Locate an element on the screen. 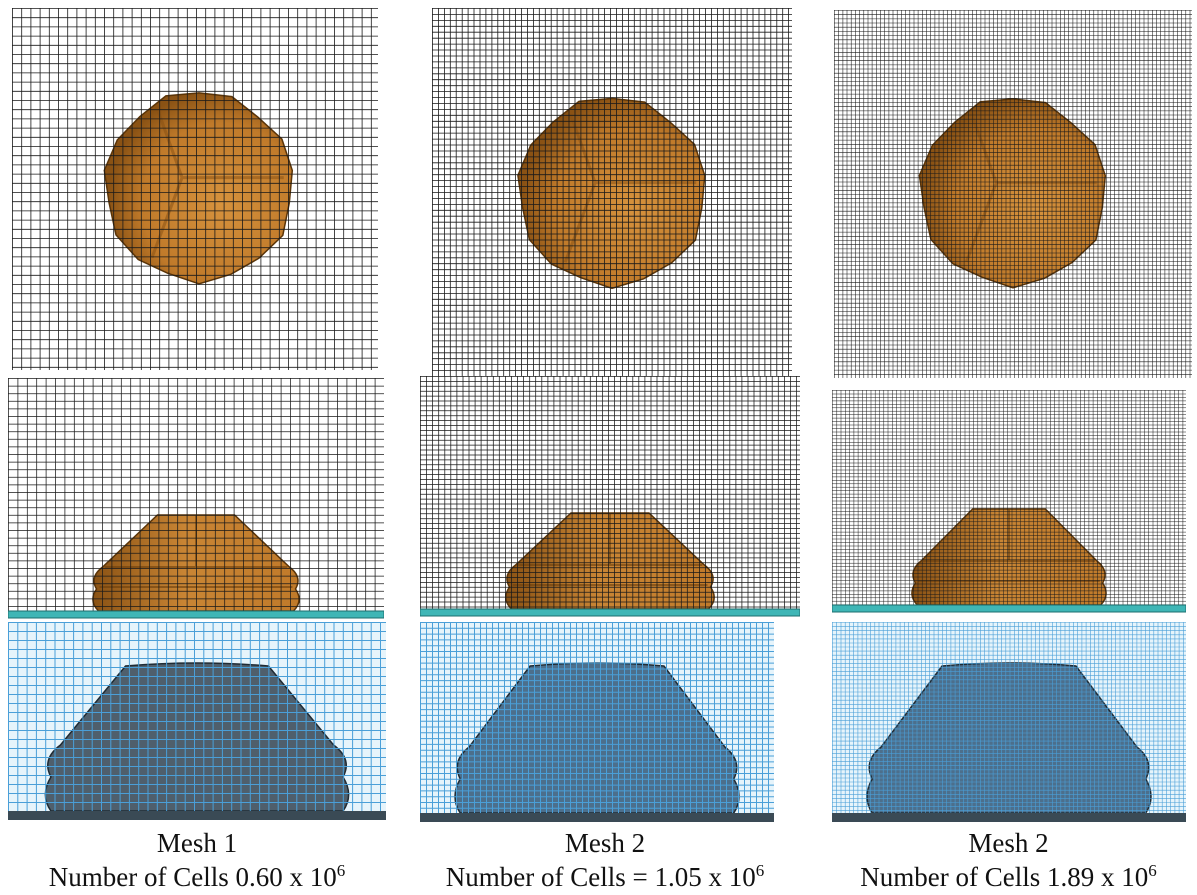  mesh1-section-view is located at coordinates (197, 721).